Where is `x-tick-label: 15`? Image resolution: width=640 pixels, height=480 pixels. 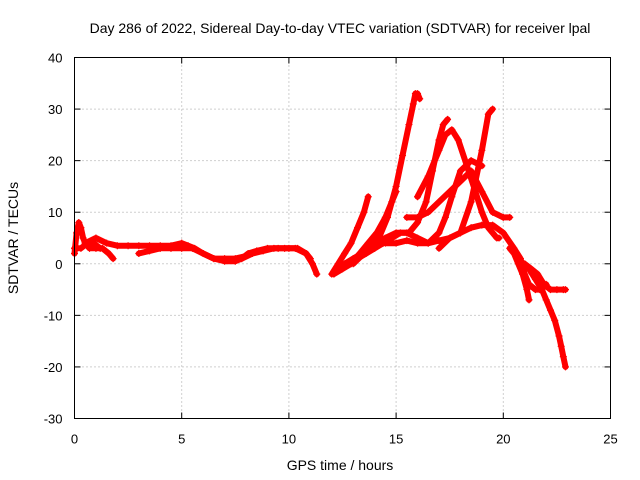
x-tick-label: 15 is located at coordinates (396, 439).